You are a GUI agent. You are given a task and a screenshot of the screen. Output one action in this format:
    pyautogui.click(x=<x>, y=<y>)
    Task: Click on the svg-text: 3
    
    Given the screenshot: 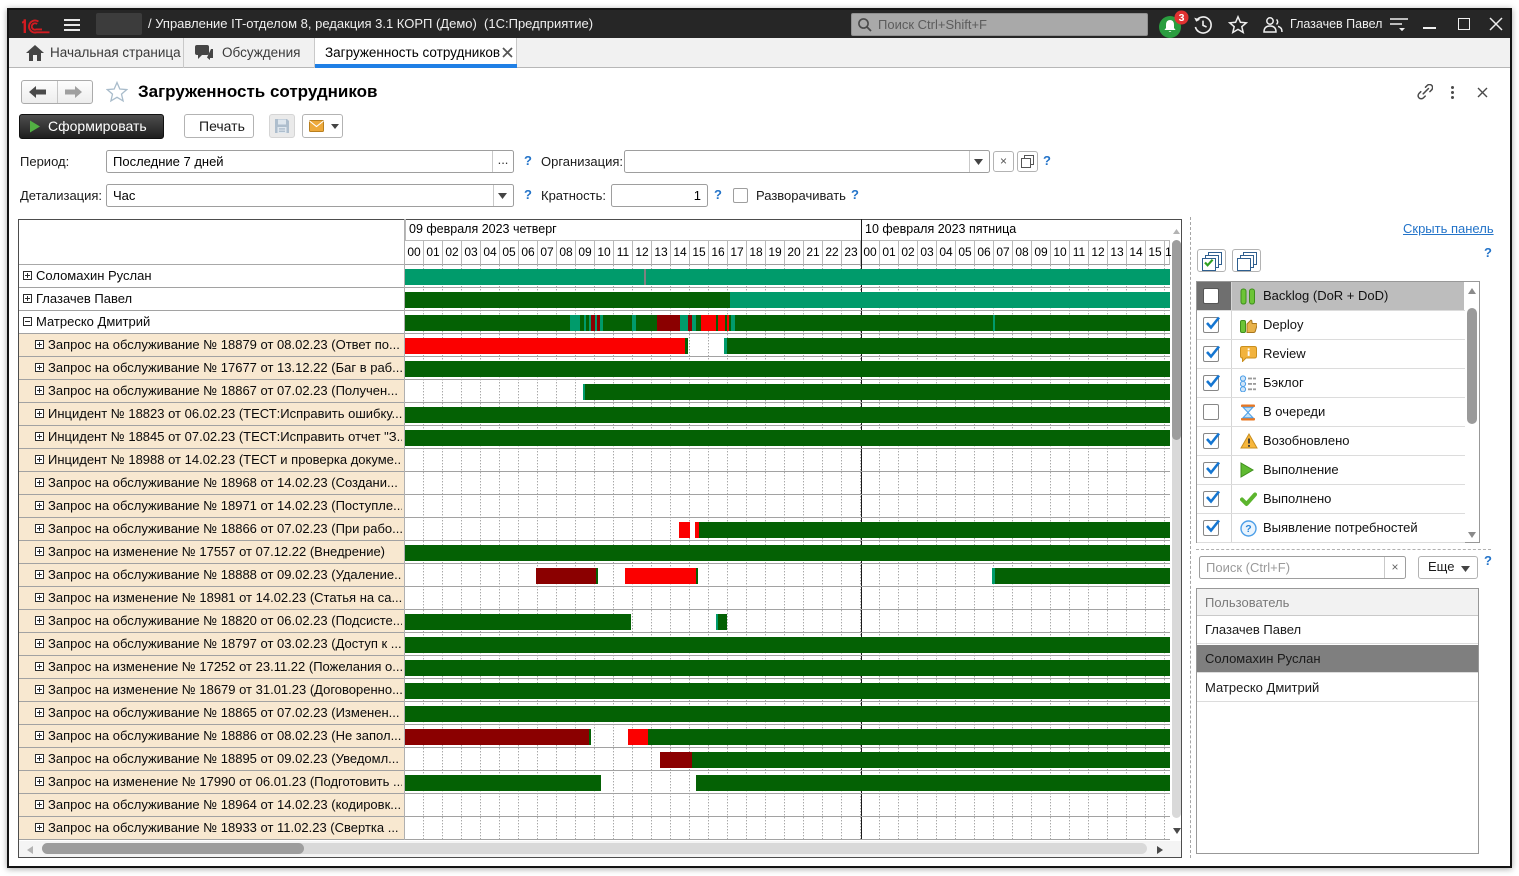 What is the action you would take?
    pyautogui.click(x=1182, y=18)
    